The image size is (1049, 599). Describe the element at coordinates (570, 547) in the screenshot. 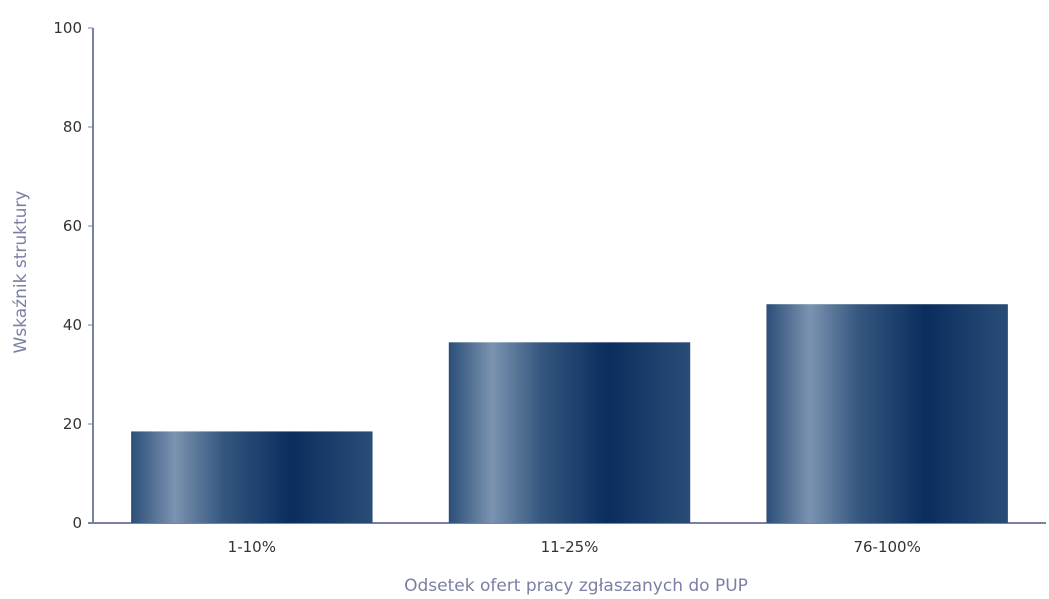

I see `x-tick-label: 11-25%` at that location.